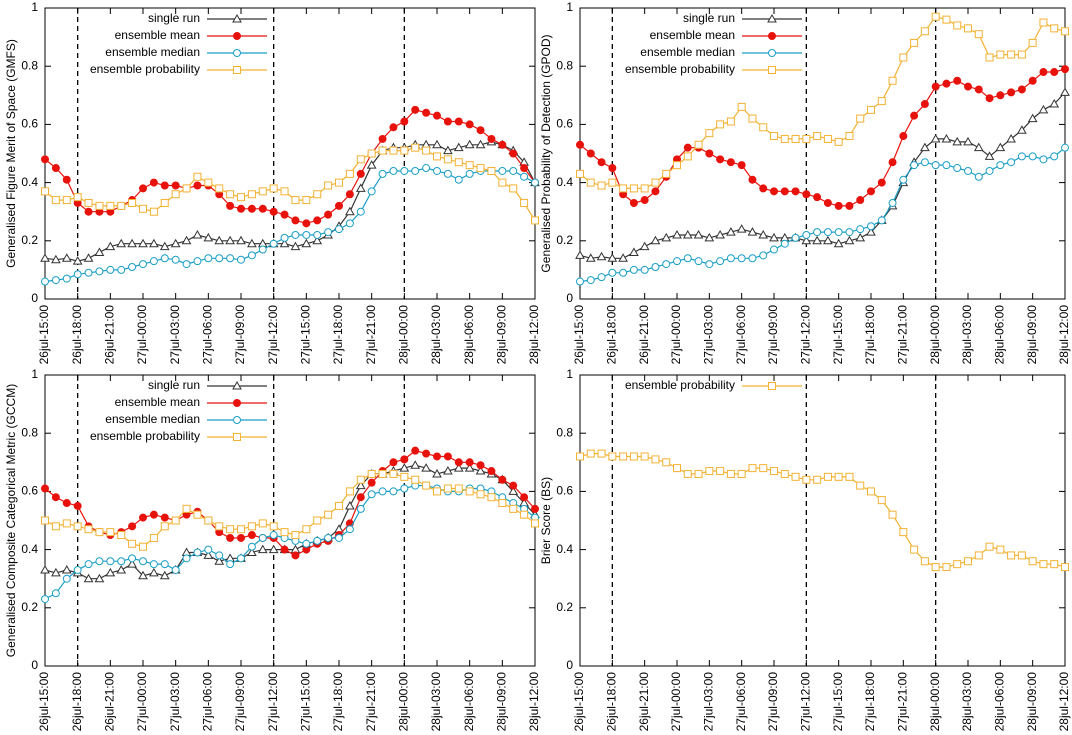 This screenshot has width=1072, height=735. I want to click on x-tick-label: 28jul-03:00, so click(436, 335).